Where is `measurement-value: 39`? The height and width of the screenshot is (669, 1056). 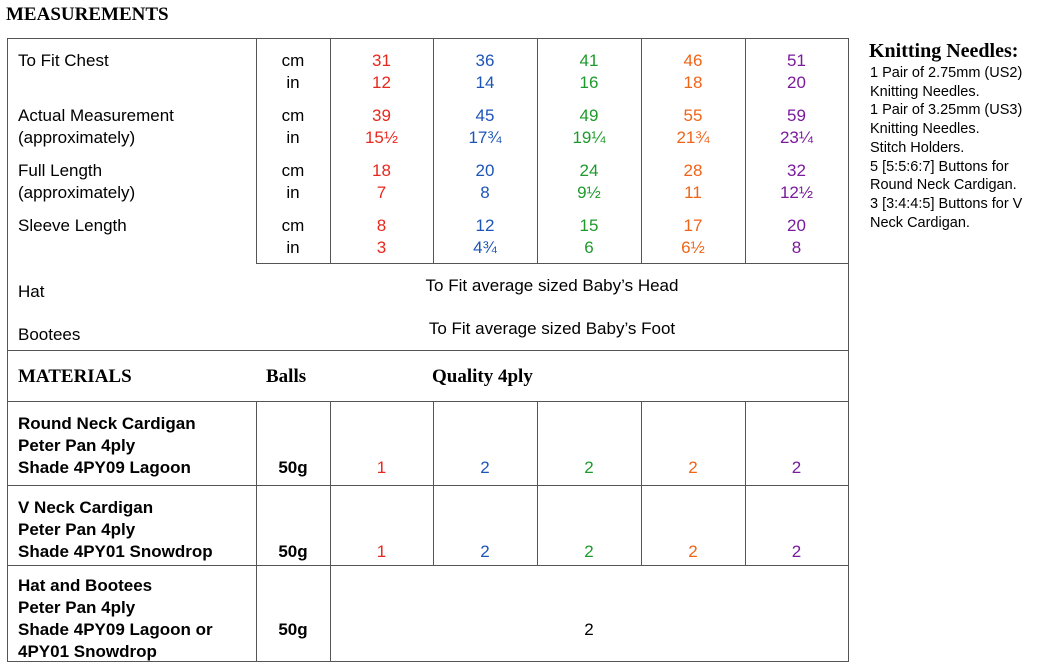
measurement-value: 39 is located at coordinates (381, 115).